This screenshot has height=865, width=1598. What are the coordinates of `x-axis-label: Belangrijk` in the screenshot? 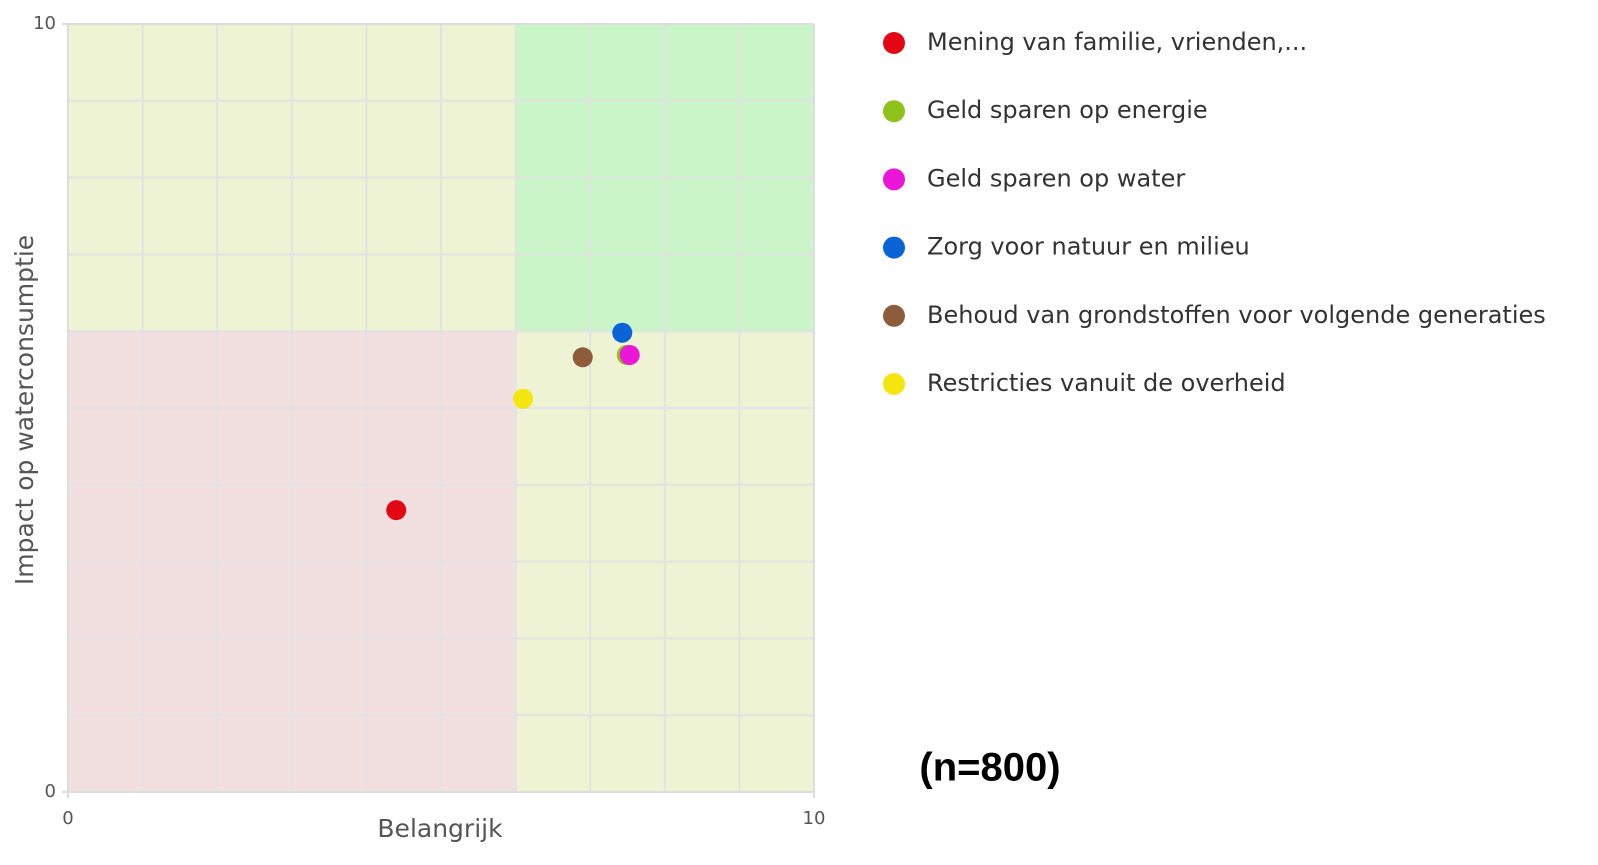 It's located at (440, 828).